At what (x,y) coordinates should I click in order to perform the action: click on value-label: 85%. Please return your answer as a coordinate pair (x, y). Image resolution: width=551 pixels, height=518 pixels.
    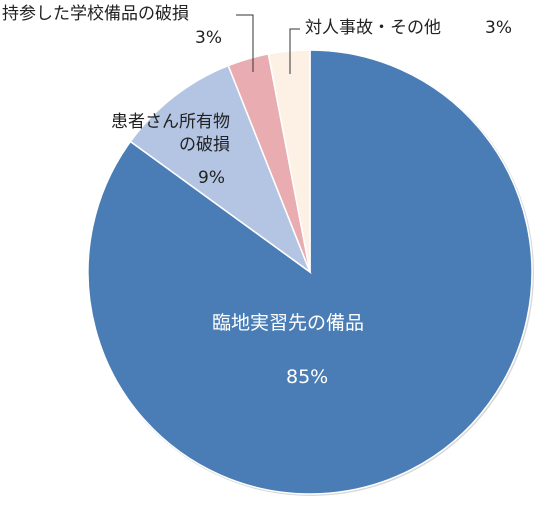
    Looking at the image, I should click on (307, 377).